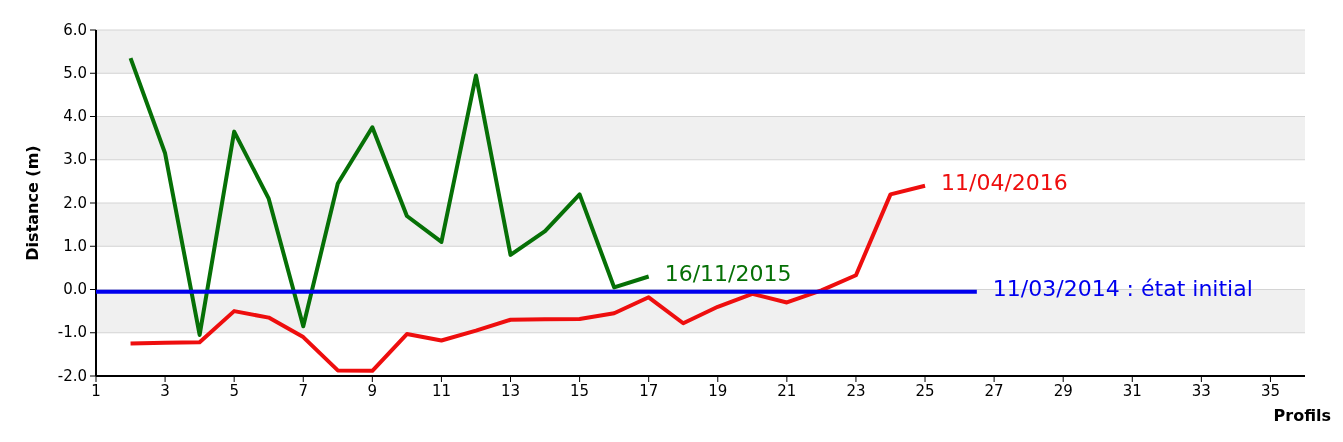  What do you see at coordinates (510, 391) in the screenshot?
I see `x-tick-label: 13` at bounding box center [510, 391].